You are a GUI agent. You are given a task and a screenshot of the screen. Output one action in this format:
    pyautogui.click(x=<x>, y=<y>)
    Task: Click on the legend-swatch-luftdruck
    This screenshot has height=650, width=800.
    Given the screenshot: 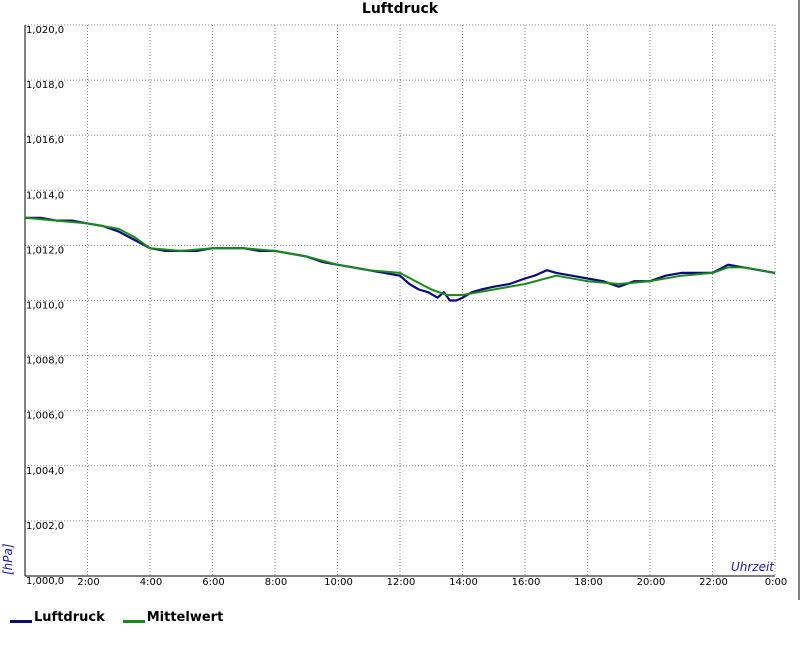 What is the action you would take?
    pyautogui.click(x=21, y=621)
    